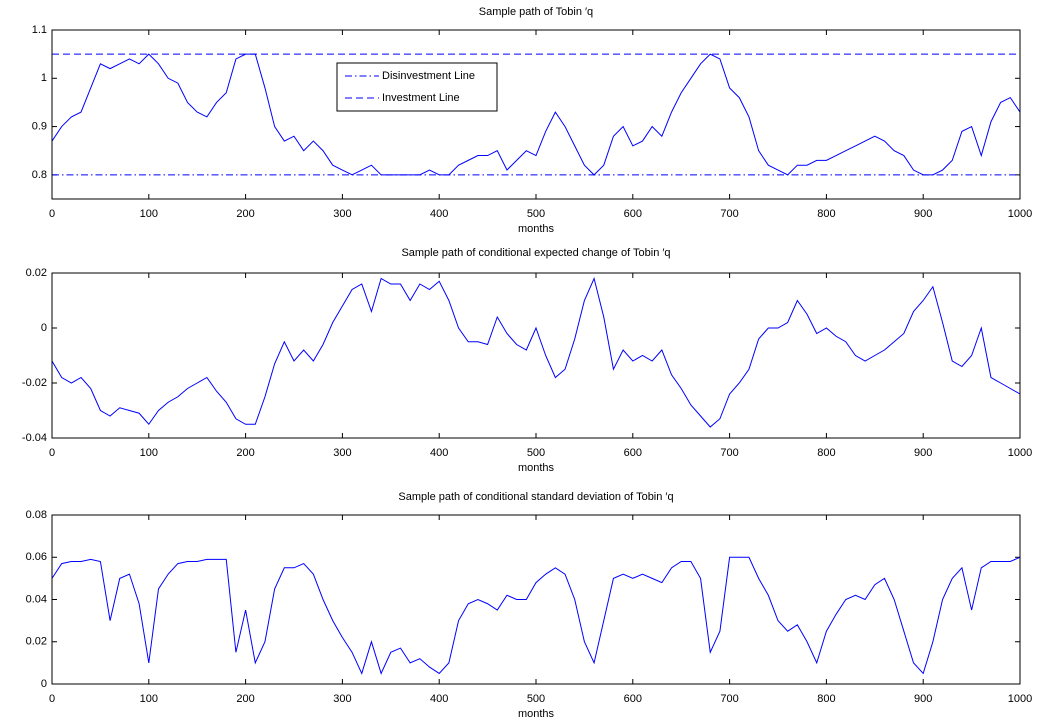 The width and height of the screenshot is (1043, 725). I want to click on legend: Disinvestment Line Investment Line, so click(417, 87).